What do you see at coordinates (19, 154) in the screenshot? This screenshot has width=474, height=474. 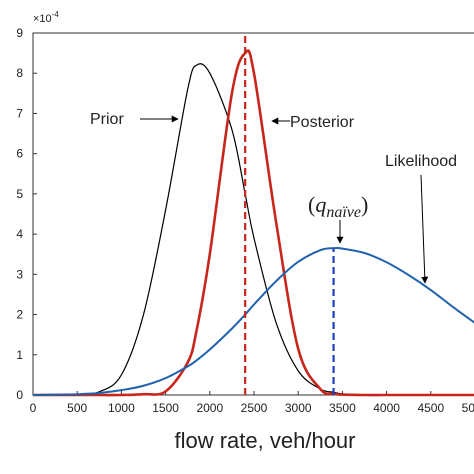 I see `y-tick-label: 6` at bounding box center [19, 154].